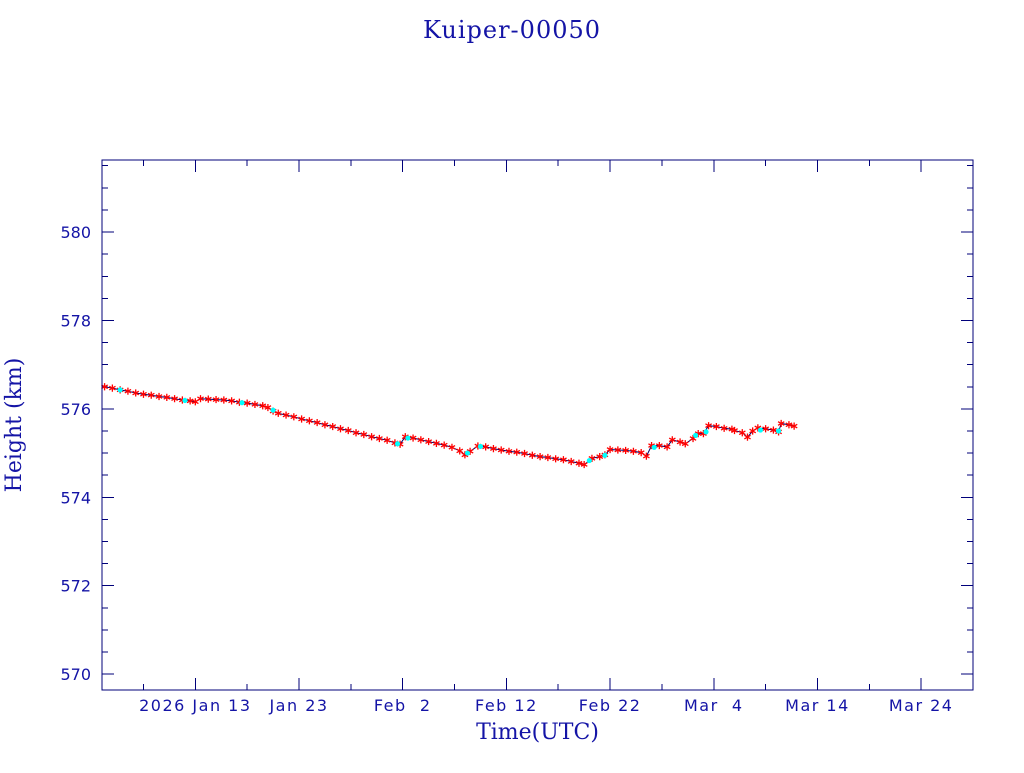  Describe the element at coordinates (195, 705) in the screenshot. I see `x-tick-label: 2026 Jan 13` at that location.